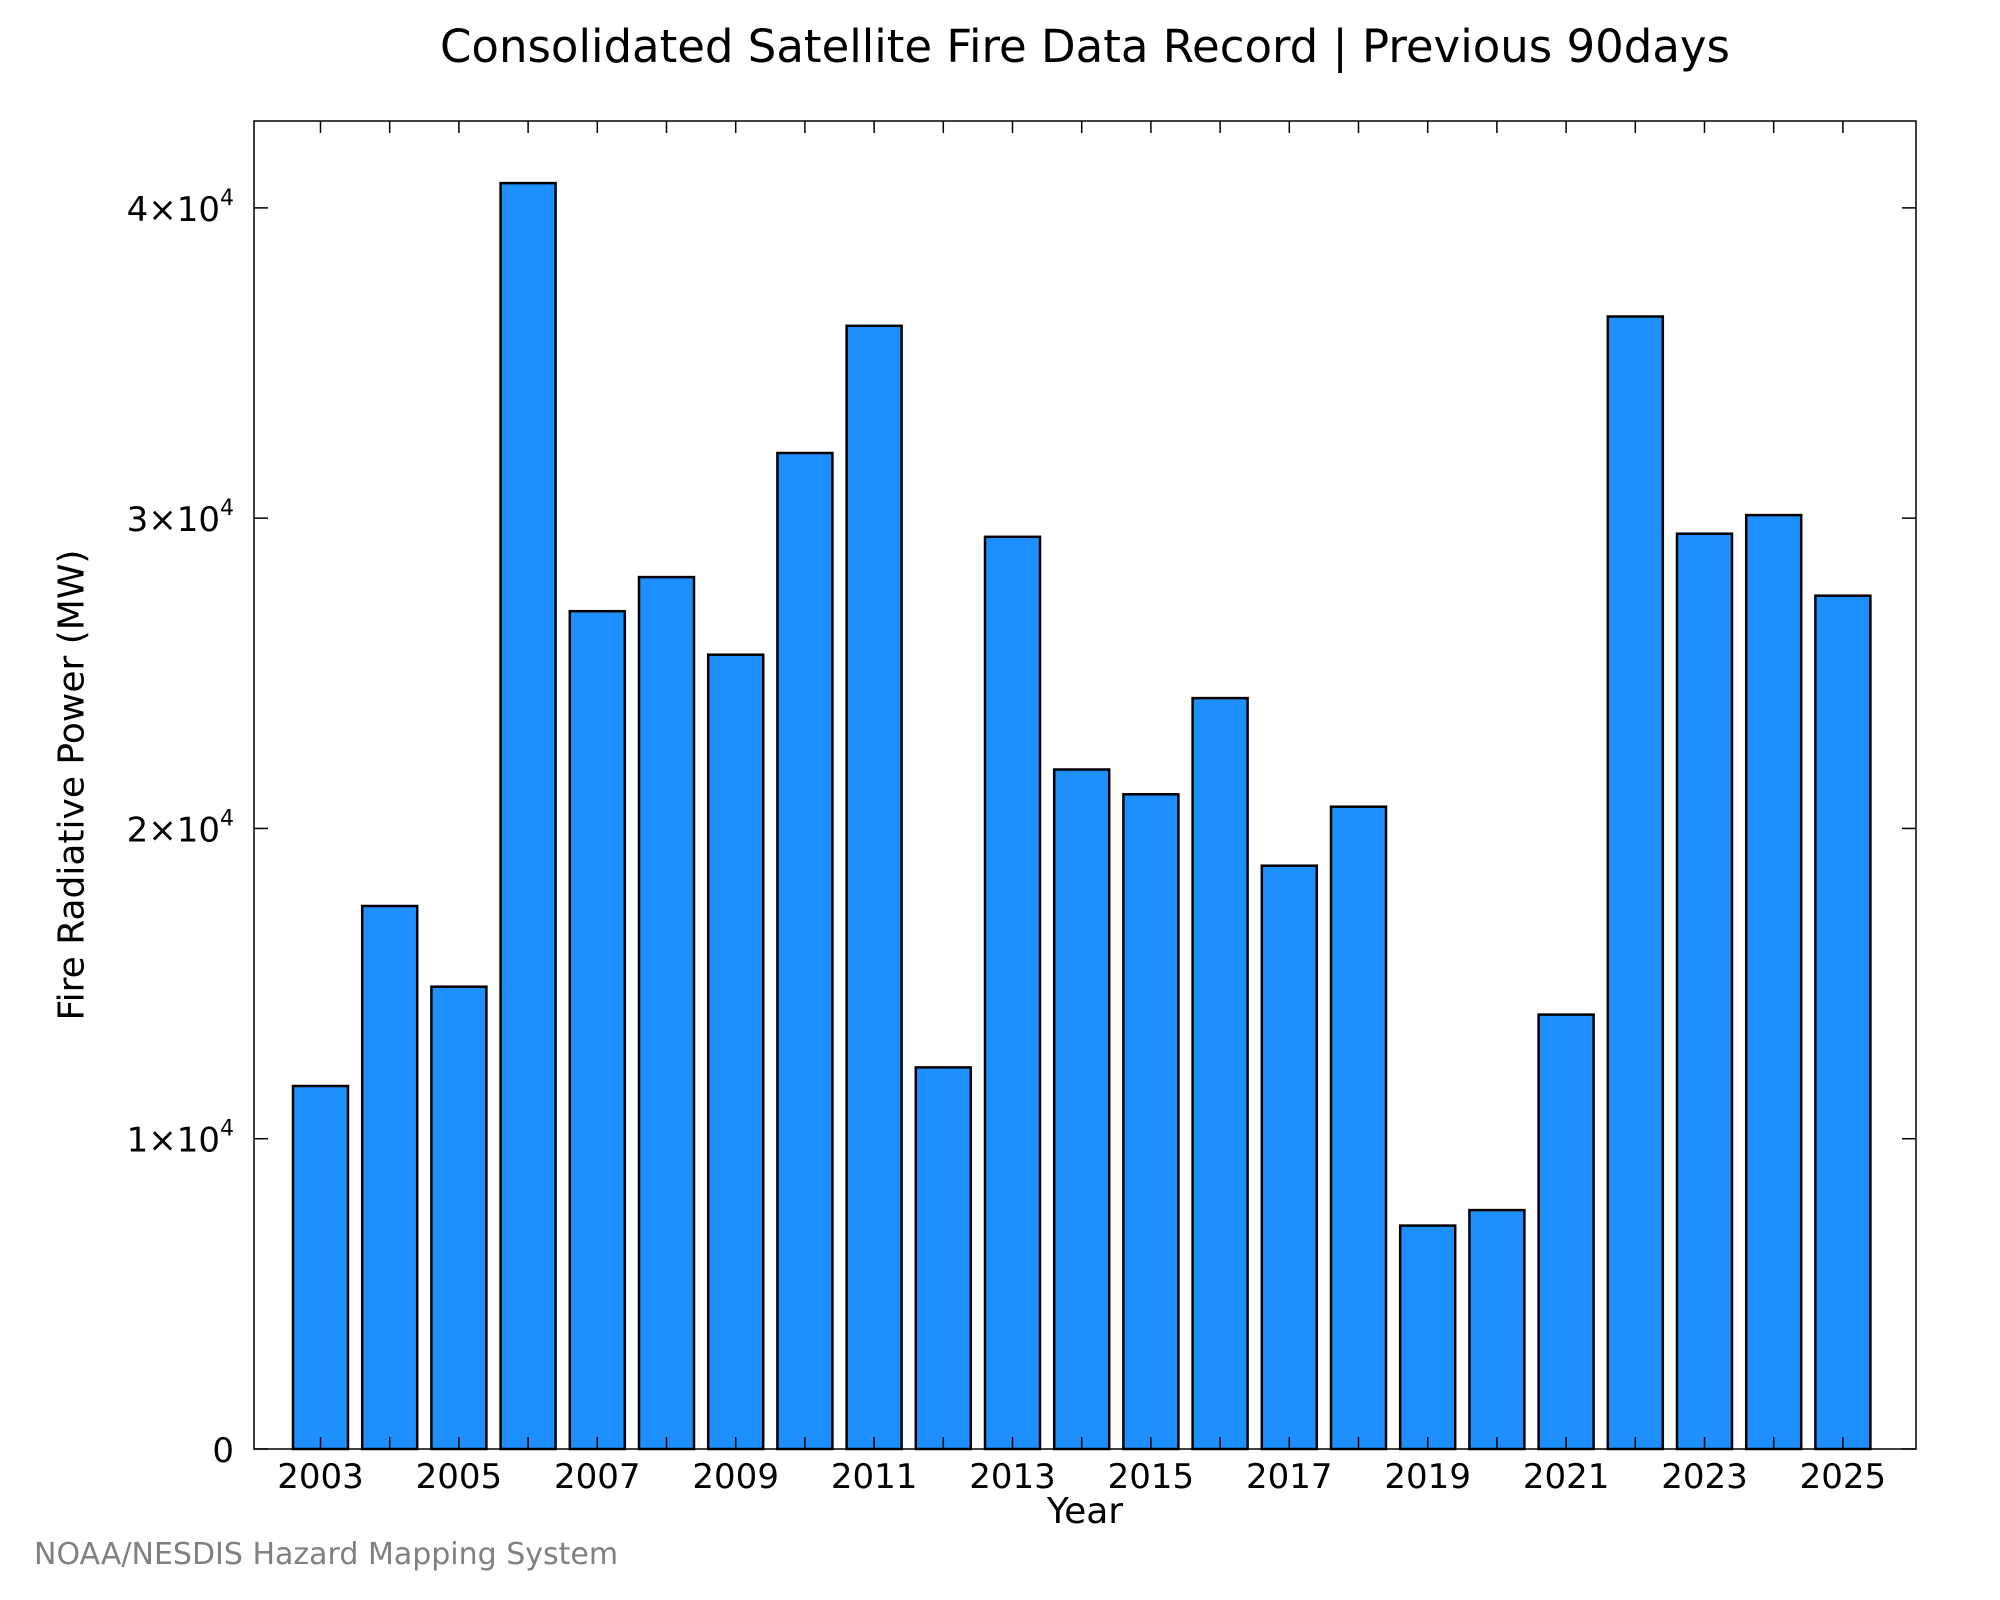 This screenshot has height=1600, width=2000. I want to click on x-tick-label-2009: 2009, so click(735, 1477).